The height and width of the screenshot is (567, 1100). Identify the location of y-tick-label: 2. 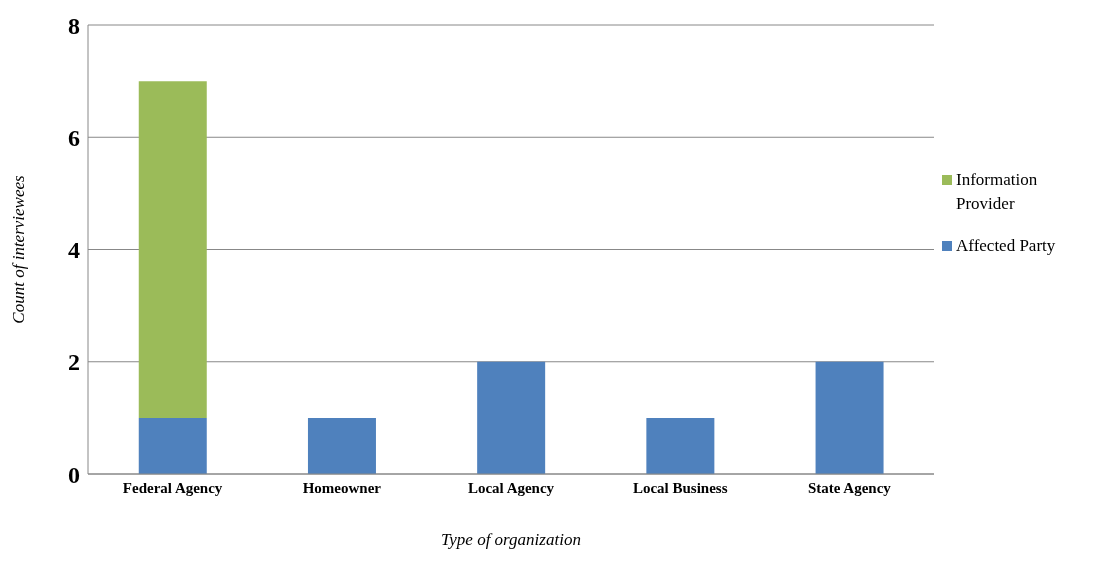
(74, 362).